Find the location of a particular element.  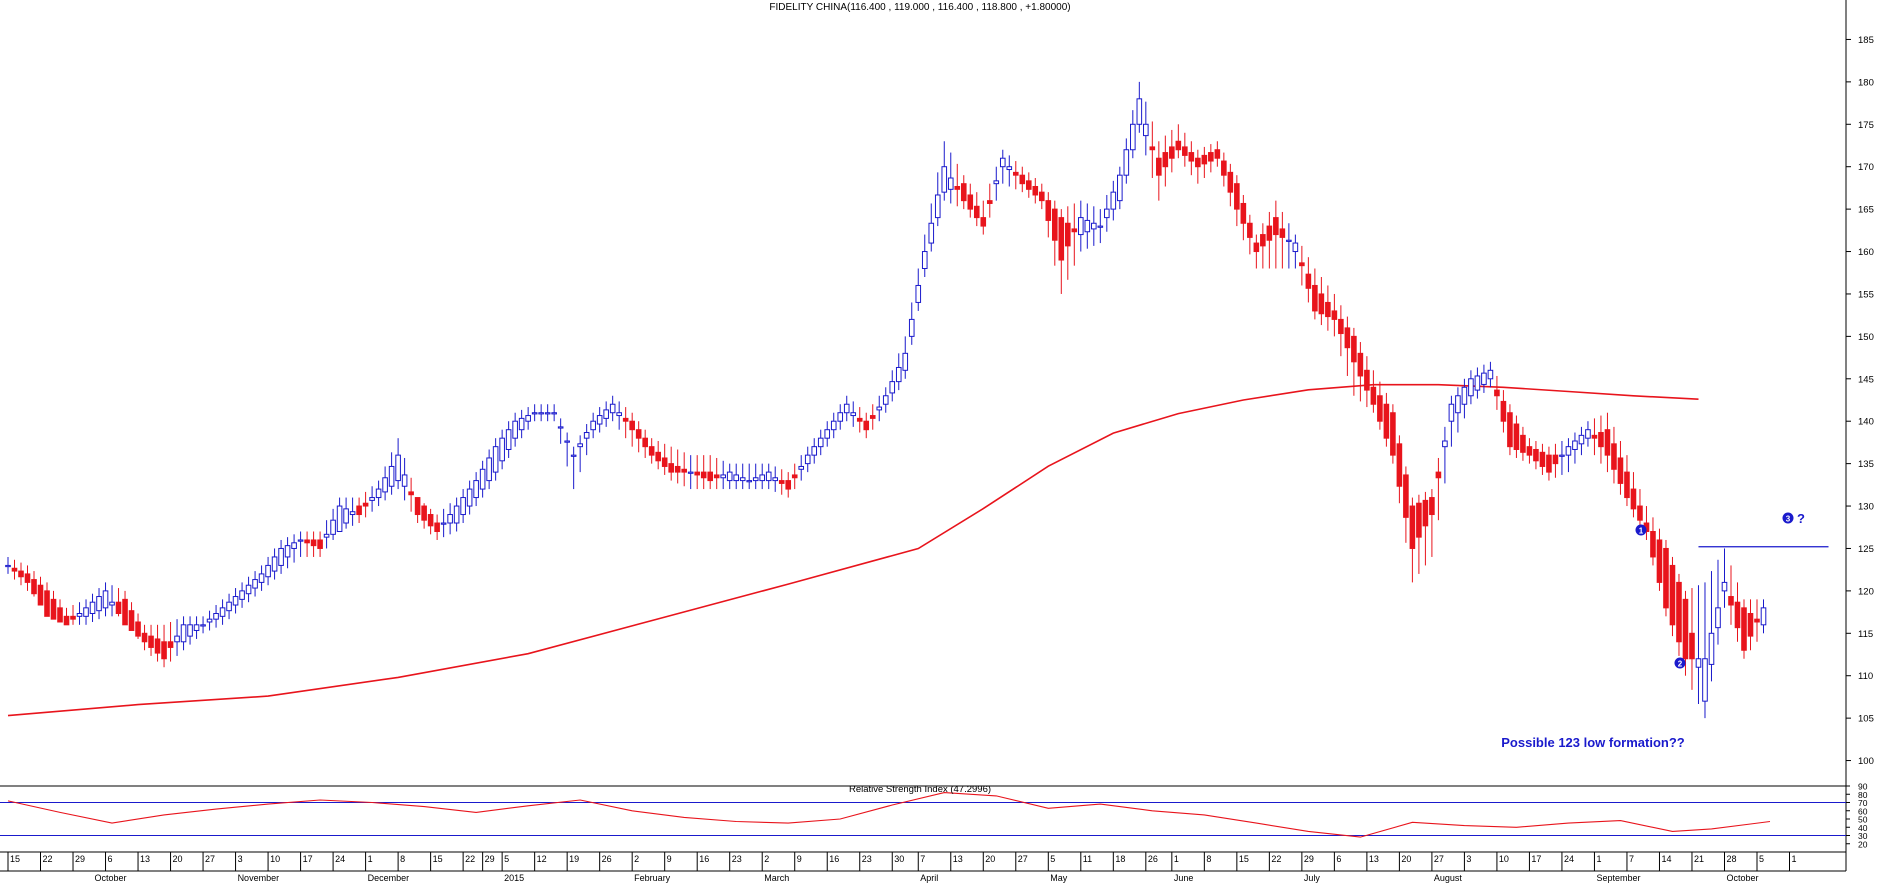

annotation-marker-1: 1 is located at coordinates (1641, 530).